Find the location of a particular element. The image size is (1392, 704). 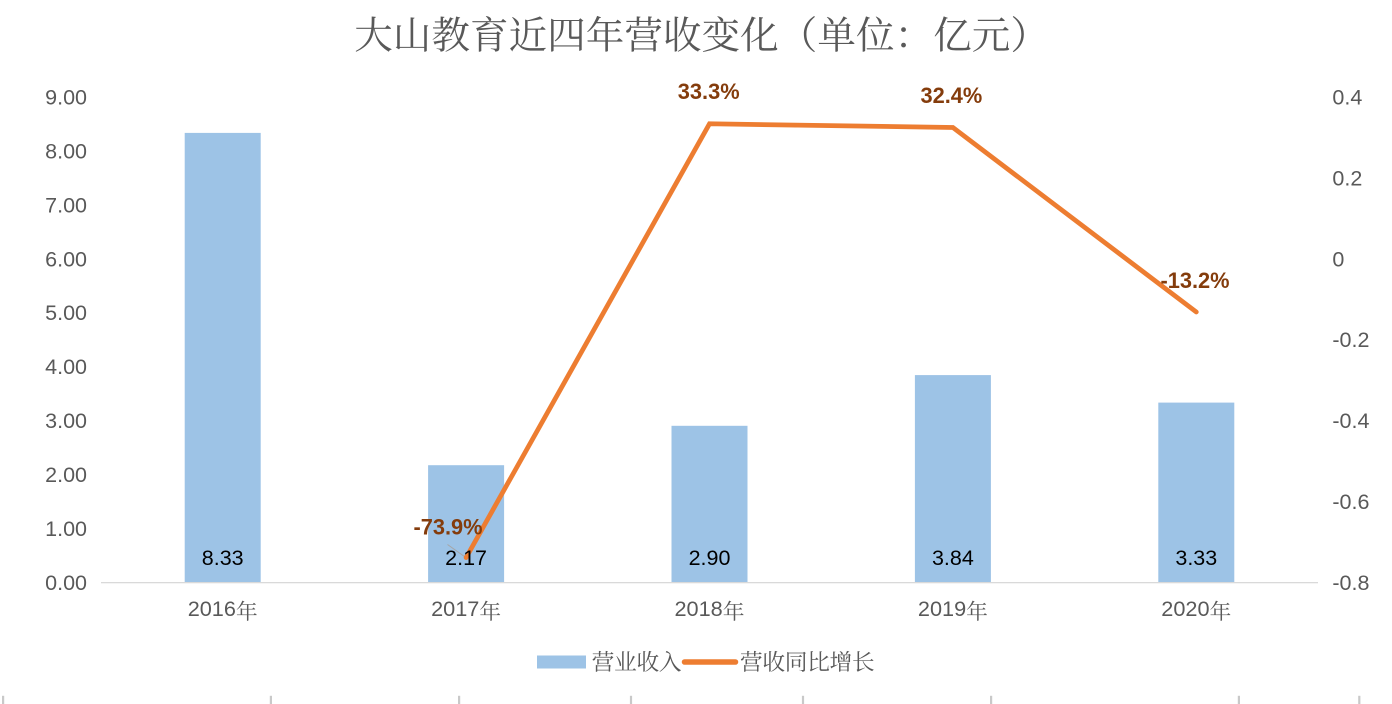

svg-text: 8.00 is located at coordinates (66, 151).